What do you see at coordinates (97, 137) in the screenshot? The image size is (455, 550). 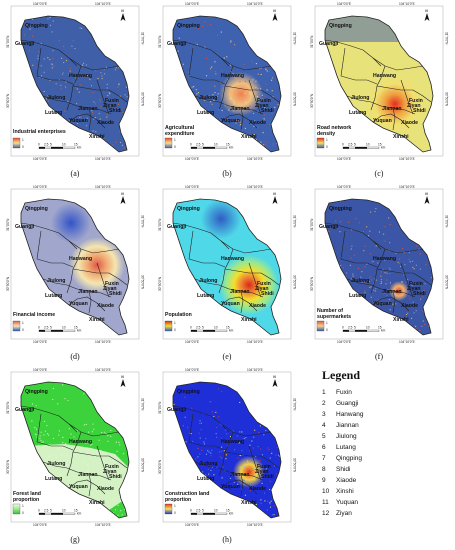 I see `town-label: Xinshi` at bounding box center [97, 137].